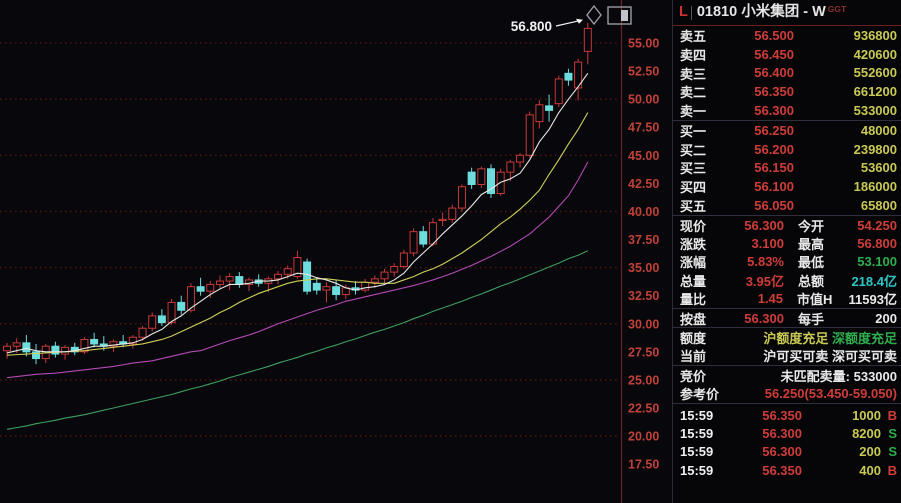 The image size is (901, 503). Describe the element at coordinates (877, 244) in the screenshot. I see `high-value: 56.800` at that location.